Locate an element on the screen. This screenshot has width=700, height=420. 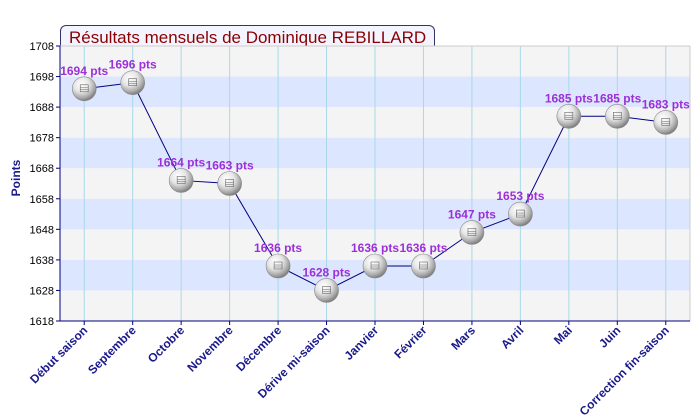
y-axis-label: Points is located at coordinates (16, 177).